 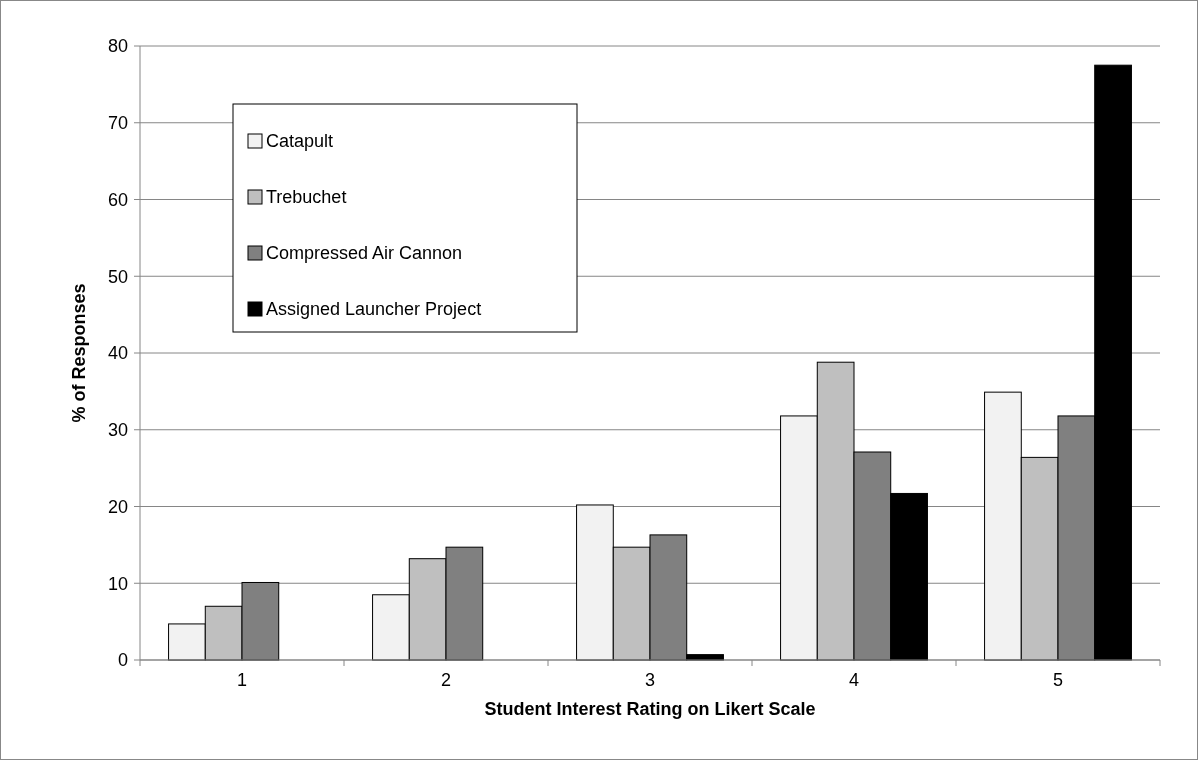 What do you see at coordinates (650, 680) in the screenshot?
I see `x-tick-label: 3` at bounding box center [650, 680].